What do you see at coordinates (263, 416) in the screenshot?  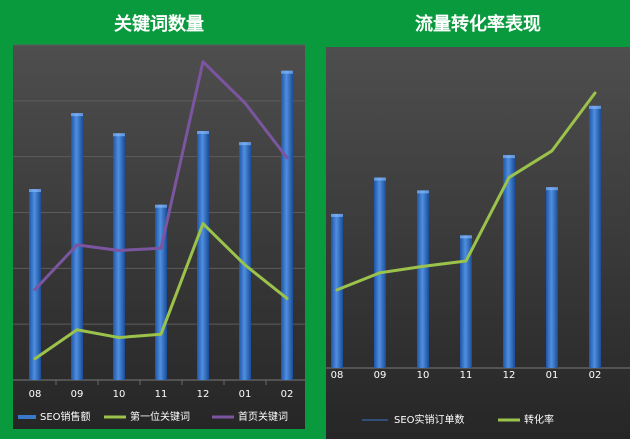 I see `legend-label: 首页关键词` at bounding box center [263, 416].